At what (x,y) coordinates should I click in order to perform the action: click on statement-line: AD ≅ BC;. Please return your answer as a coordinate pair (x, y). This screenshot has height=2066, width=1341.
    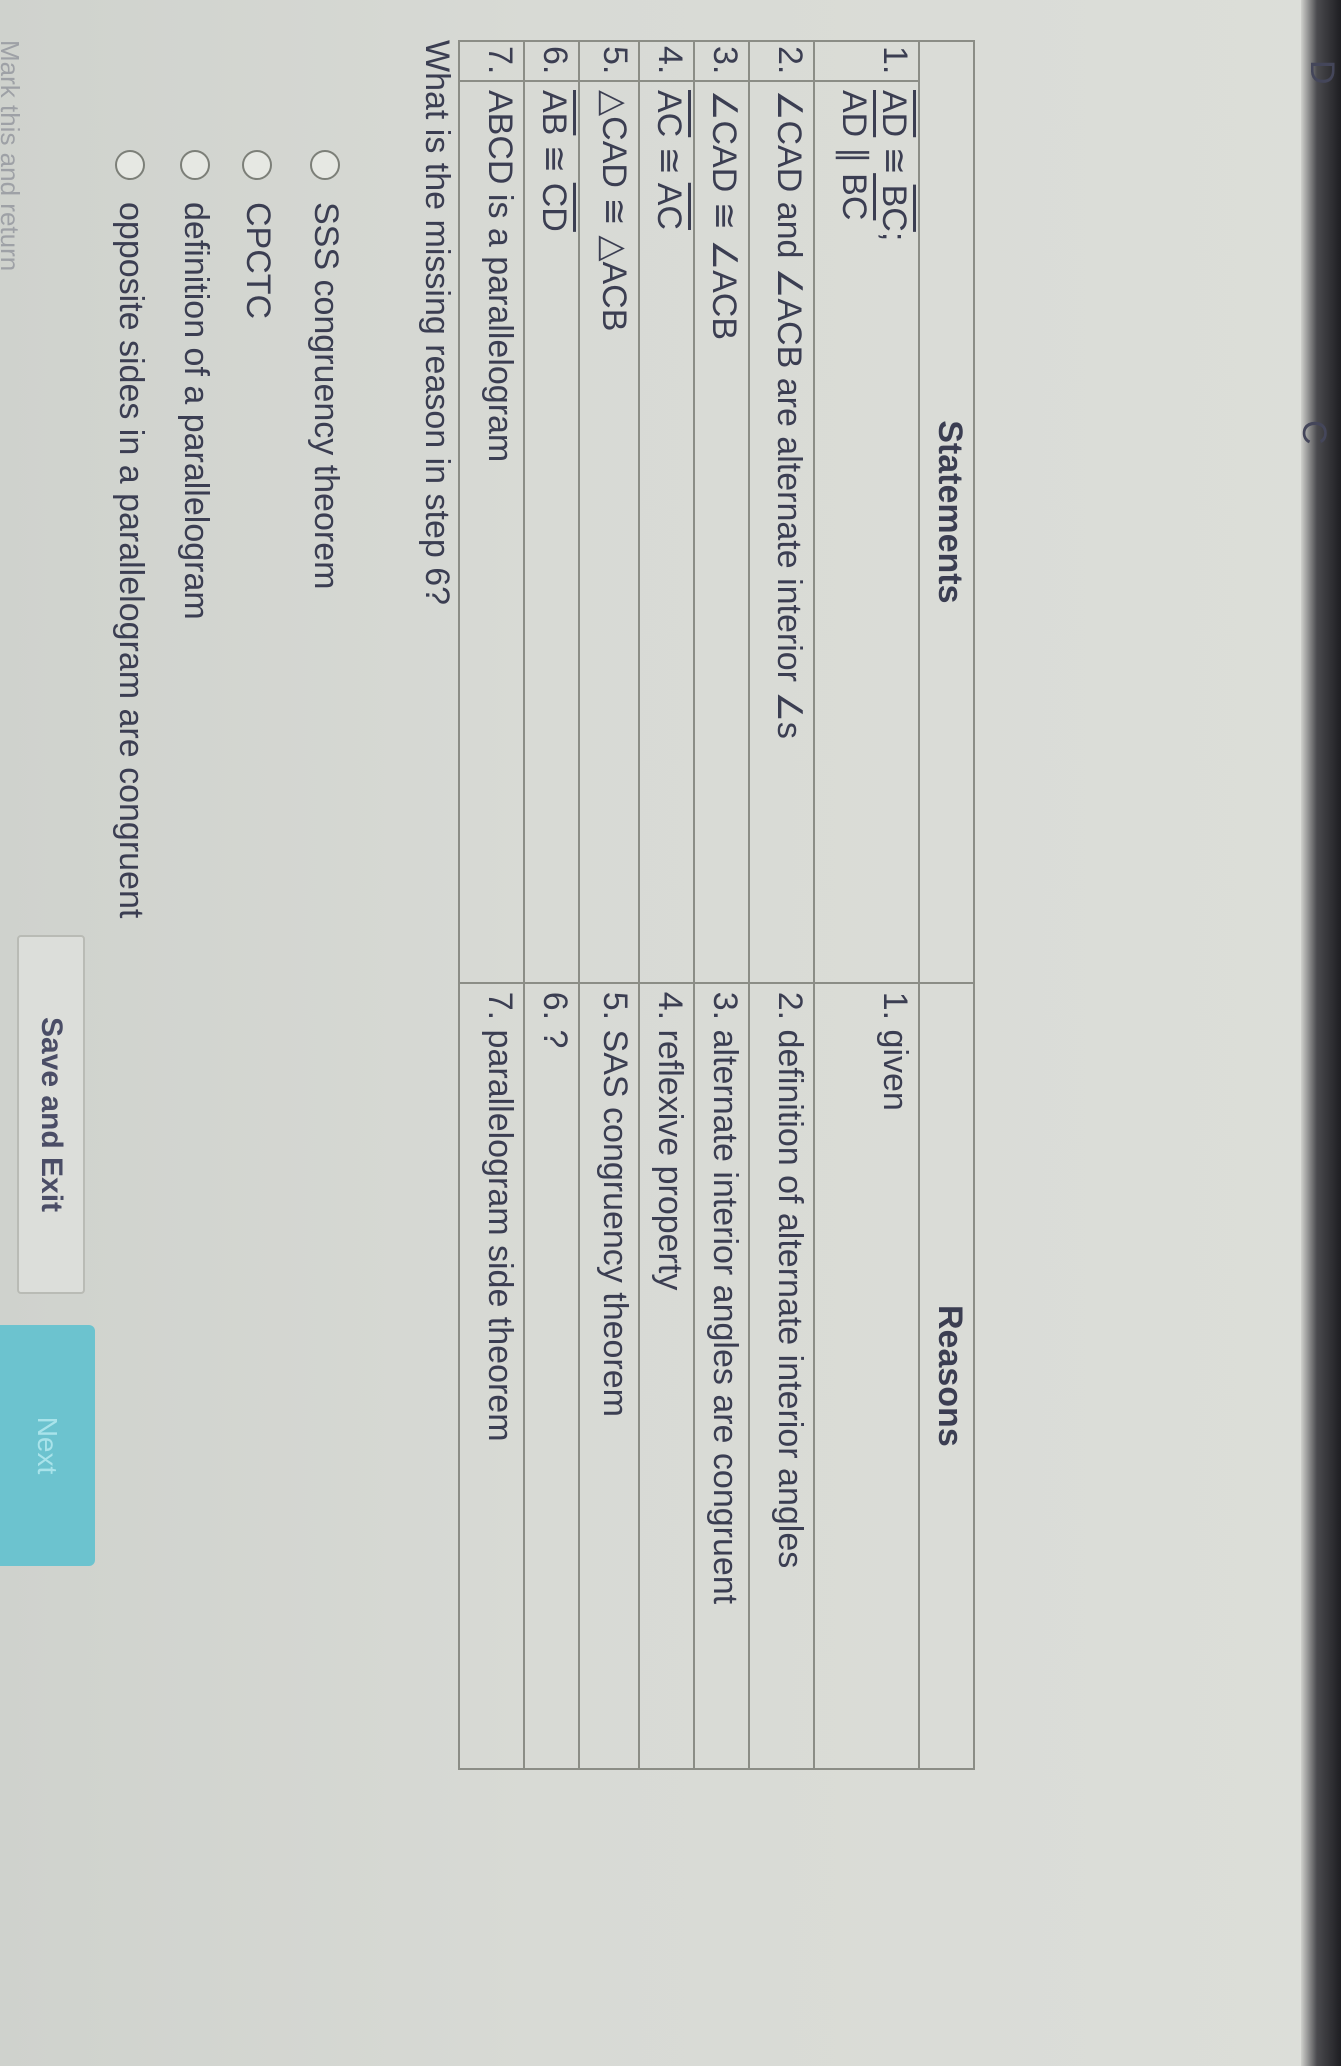
    Looking at the image, I should click on (894, 532).